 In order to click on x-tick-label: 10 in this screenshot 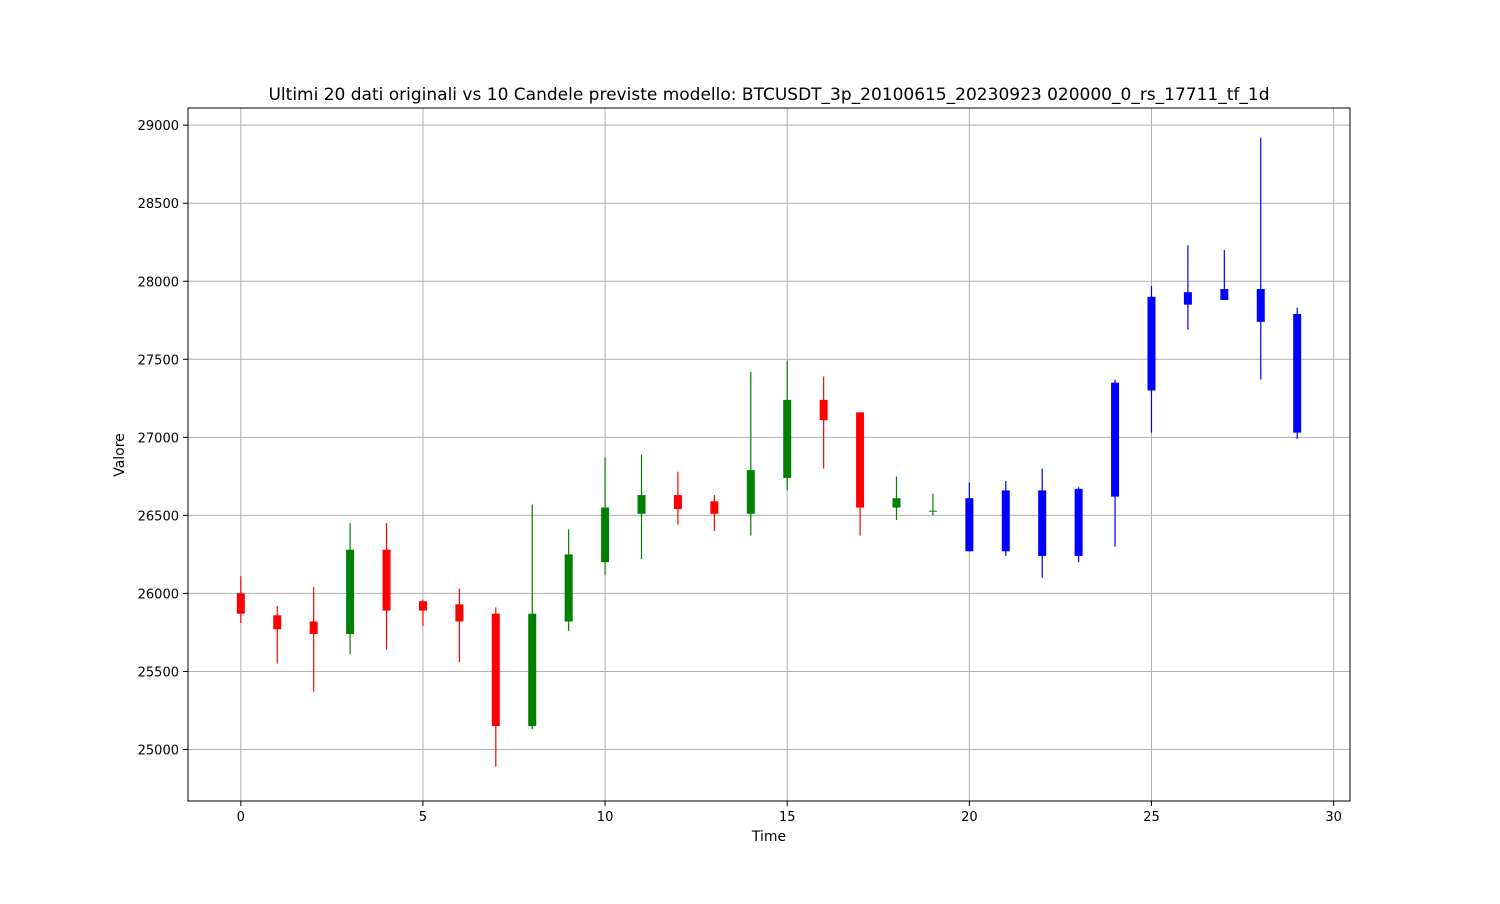, I will do `click(605, 817)`.